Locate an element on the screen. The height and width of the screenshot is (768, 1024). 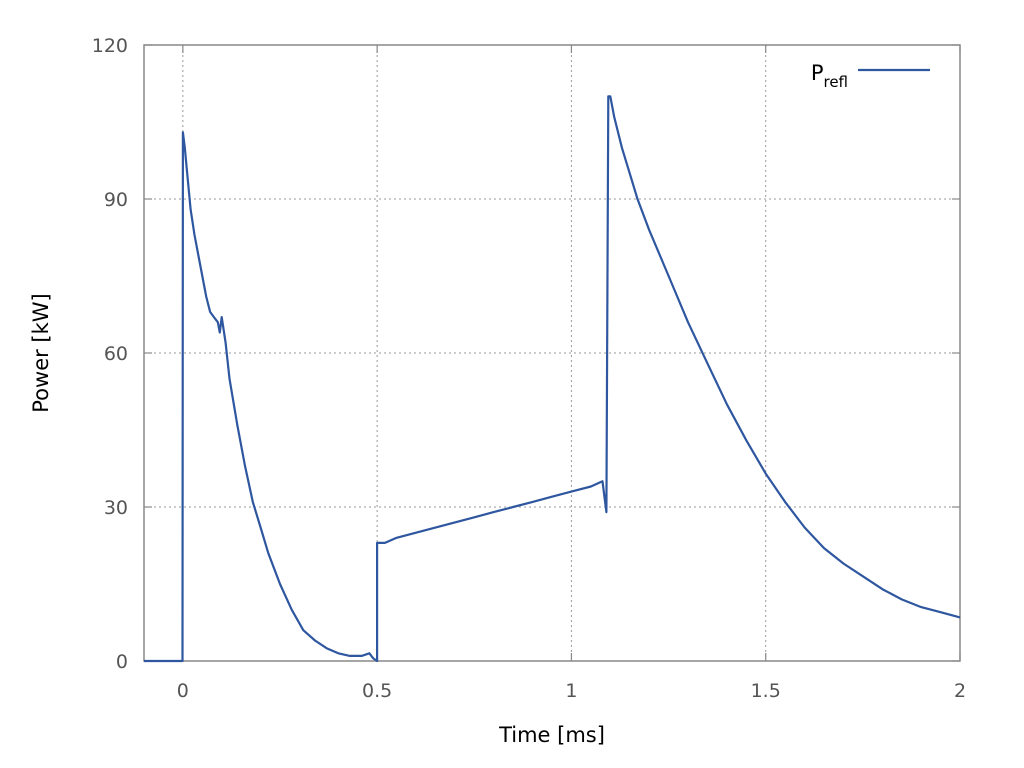
y-tick-label: 0 is located at coordinates (122, 662).